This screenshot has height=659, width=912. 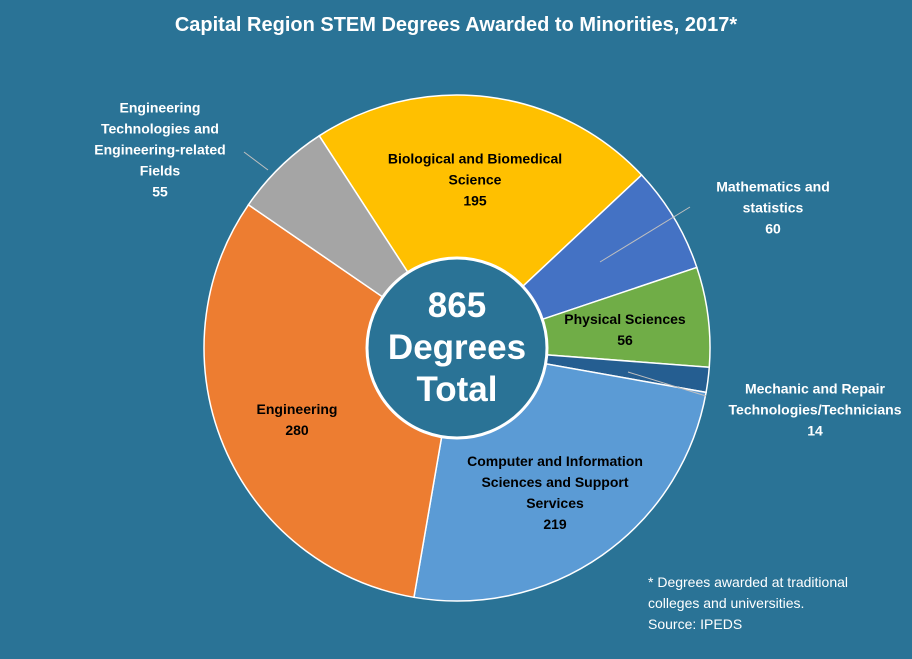 What do you see at coordinates (297, 409) in the screenshot?
I see `category-label: Engineering` at bounding box center [297, 409].